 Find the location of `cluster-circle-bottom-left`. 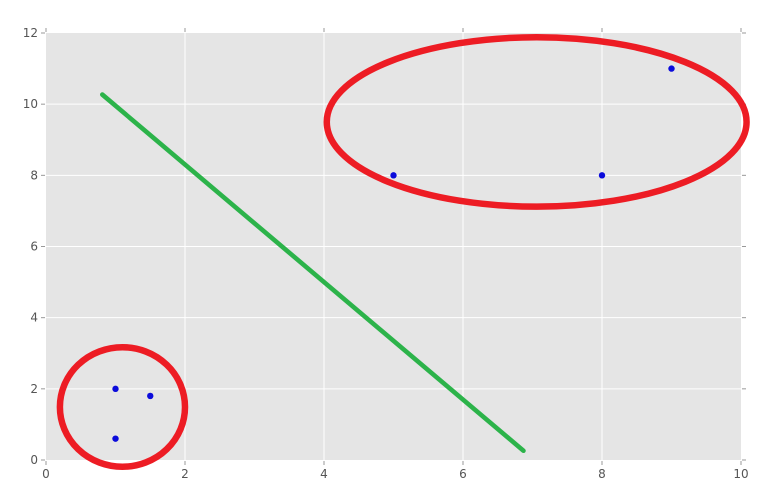

cluster-circle-bottom-left is located at coordinates (122, 407).